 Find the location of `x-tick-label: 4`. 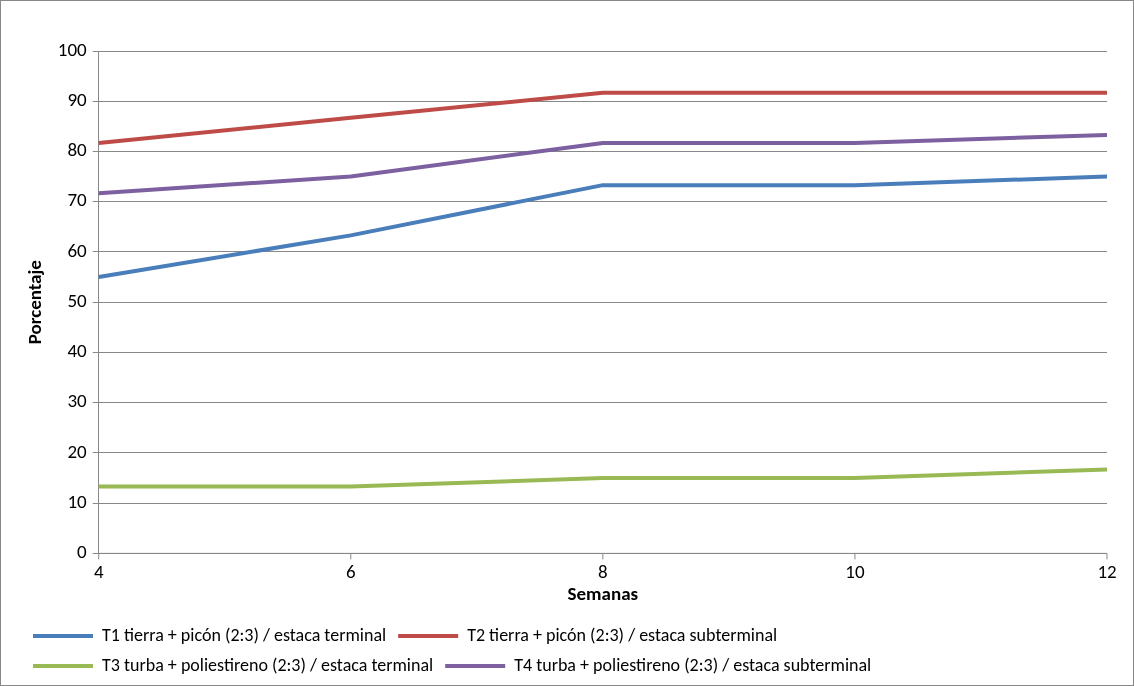

x-tick-label: 4 is located at coordinates (98, 571).